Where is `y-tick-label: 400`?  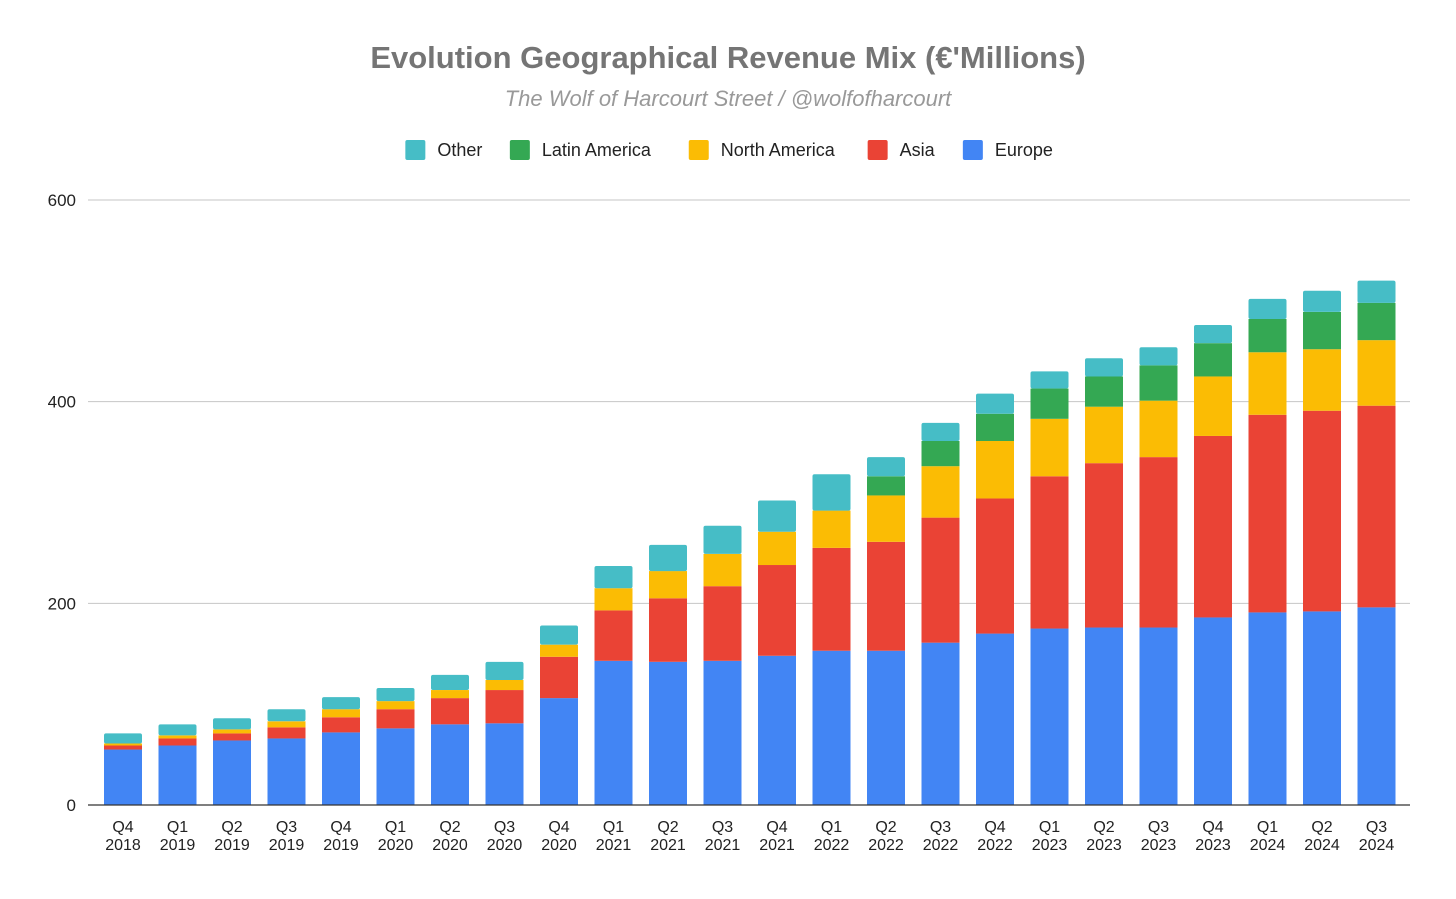 y-tick-label: 400 is located at coordinates (62, 402).